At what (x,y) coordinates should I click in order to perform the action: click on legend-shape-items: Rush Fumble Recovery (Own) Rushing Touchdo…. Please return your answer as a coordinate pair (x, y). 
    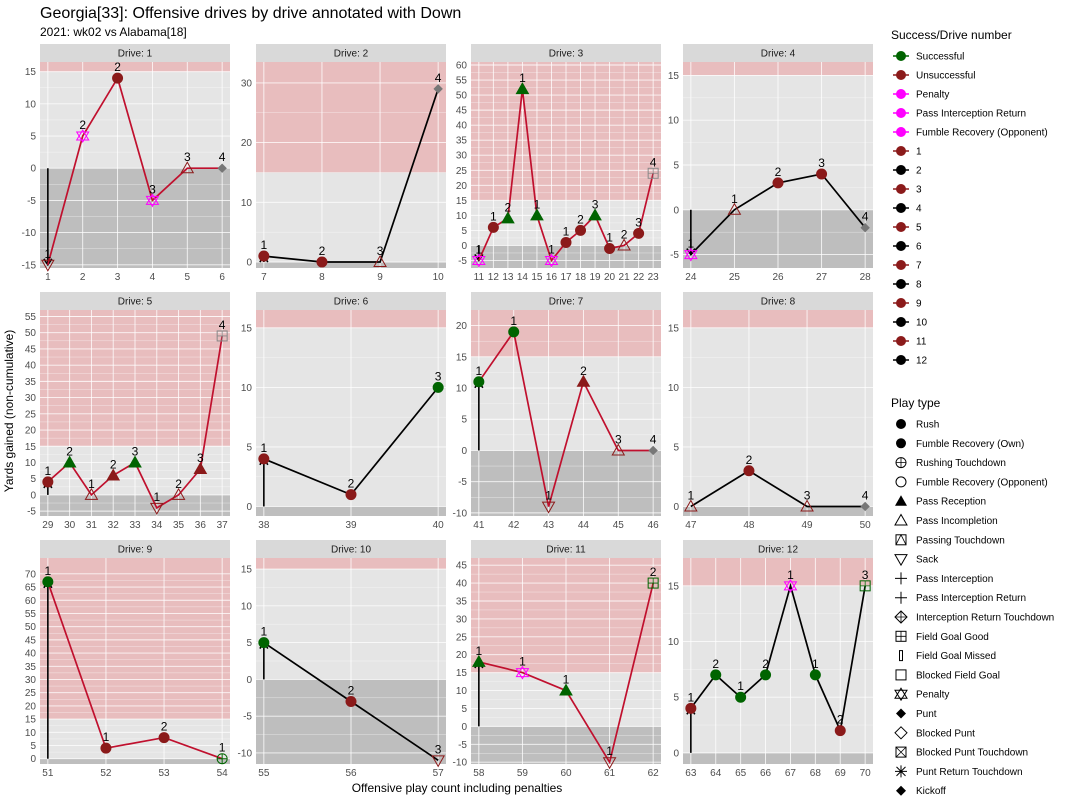
    Looking at the image, I should click on (974, 608).